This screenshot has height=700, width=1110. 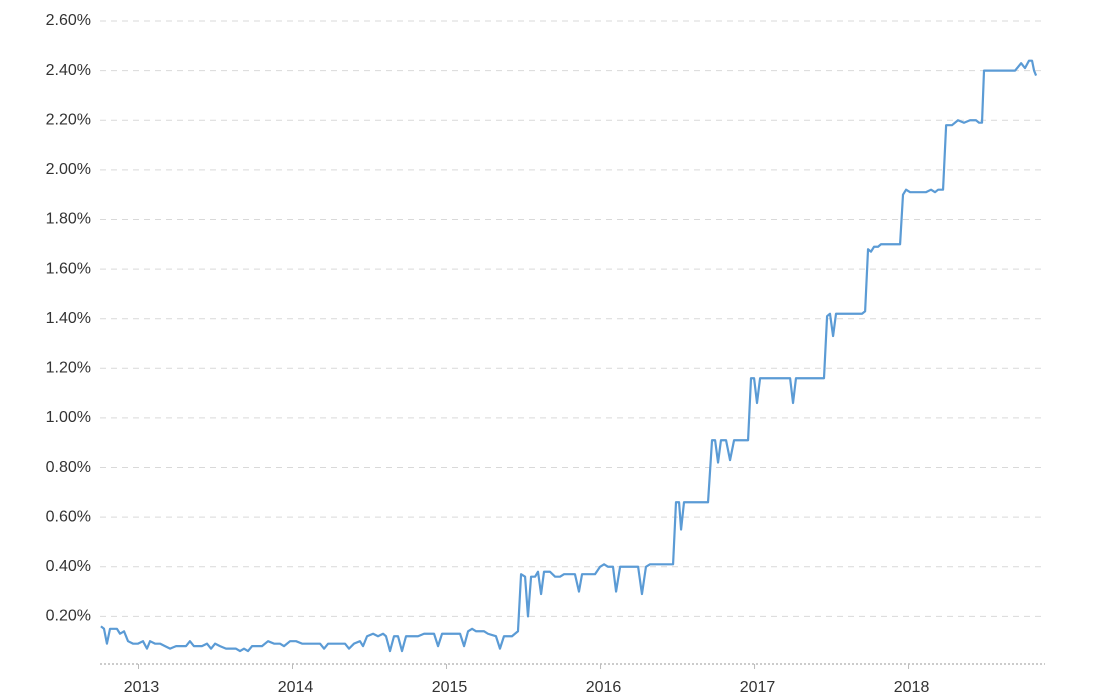 What do you see at coordinates (142, 687) in the screenshot?
I see `x-tick-label: 2013` at bounding box center [142, 687].